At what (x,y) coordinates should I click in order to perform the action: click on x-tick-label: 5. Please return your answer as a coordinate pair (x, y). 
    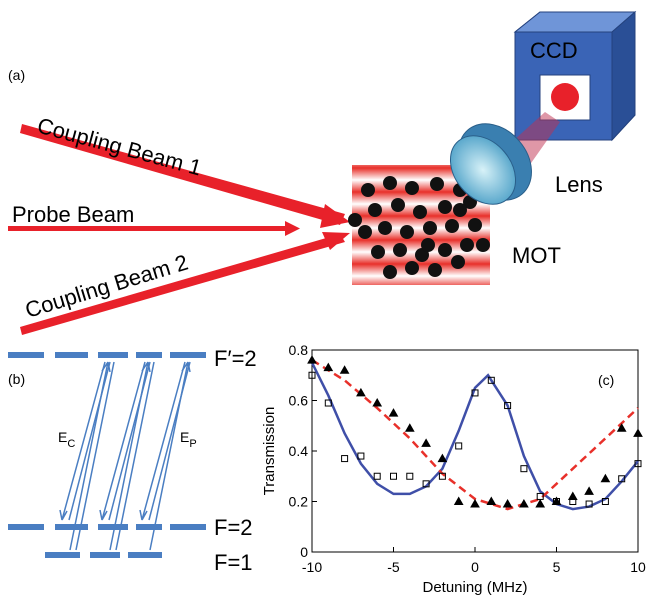
    Looking at the image, I should click on (557, 567).